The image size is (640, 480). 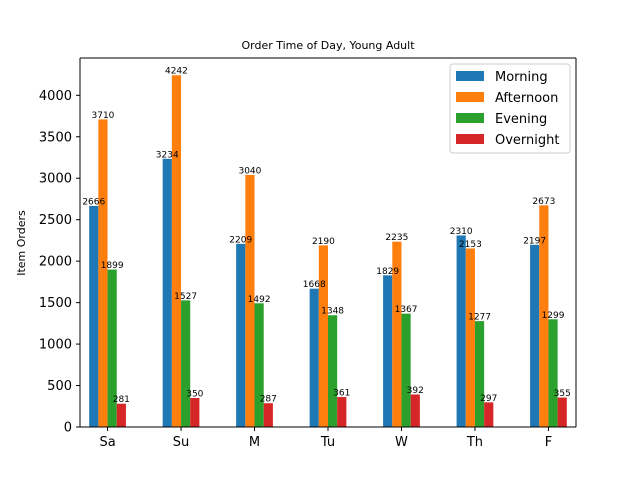 I want to click on data-label: 3234, so click(x=167, y=155).